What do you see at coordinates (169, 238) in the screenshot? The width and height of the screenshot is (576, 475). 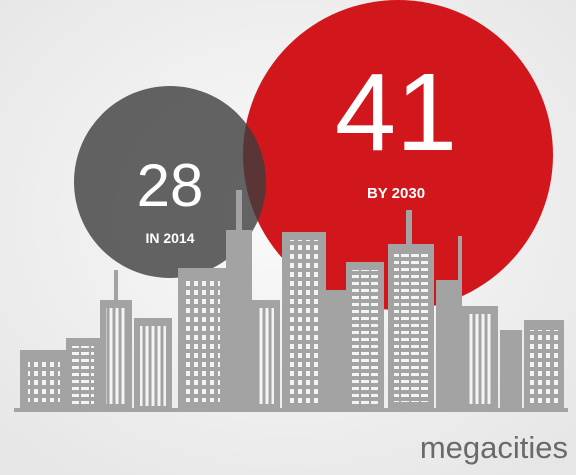 I see `label-2014: IN 2014` at bounding box center [169, 238].